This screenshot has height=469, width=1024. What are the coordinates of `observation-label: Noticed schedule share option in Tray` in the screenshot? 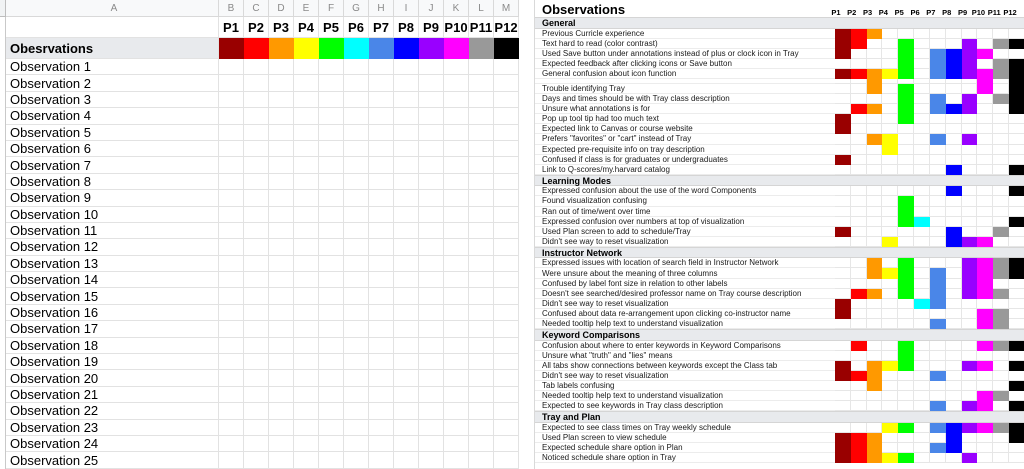 It's located at (685, 458).